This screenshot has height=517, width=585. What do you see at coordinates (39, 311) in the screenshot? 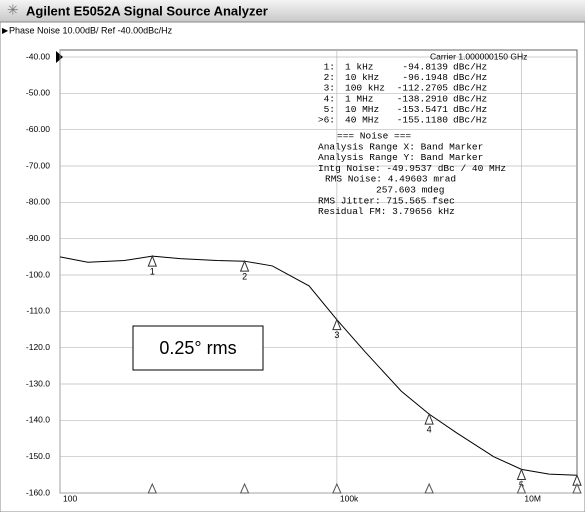
I see `y-tick-label: -110.0` at bounding box center [39, 311].